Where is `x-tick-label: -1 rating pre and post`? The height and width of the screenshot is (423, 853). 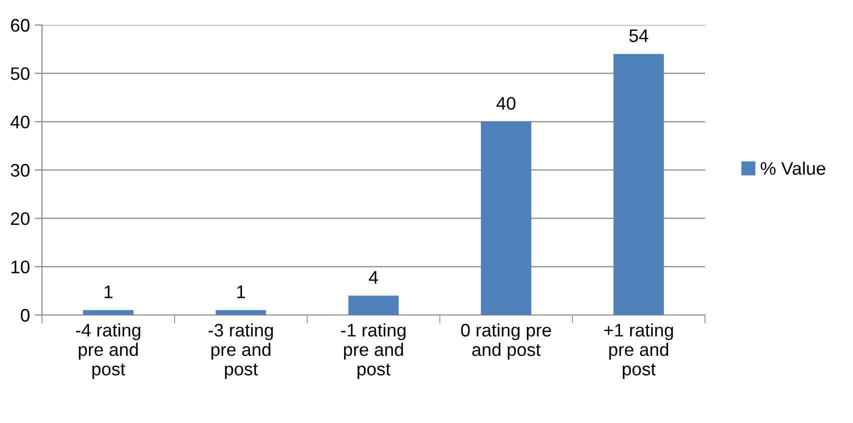
x-tick-label: -1 rating pre and post is located at coordinates (373, 351).